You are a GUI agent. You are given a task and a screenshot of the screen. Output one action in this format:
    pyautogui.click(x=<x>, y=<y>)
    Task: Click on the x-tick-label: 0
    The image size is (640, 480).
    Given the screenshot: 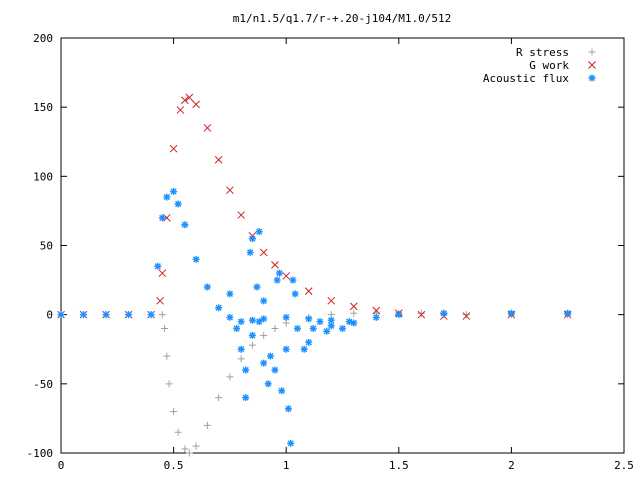 What is the action you would take?
    pyautogui.click(x=61, y=465)
    